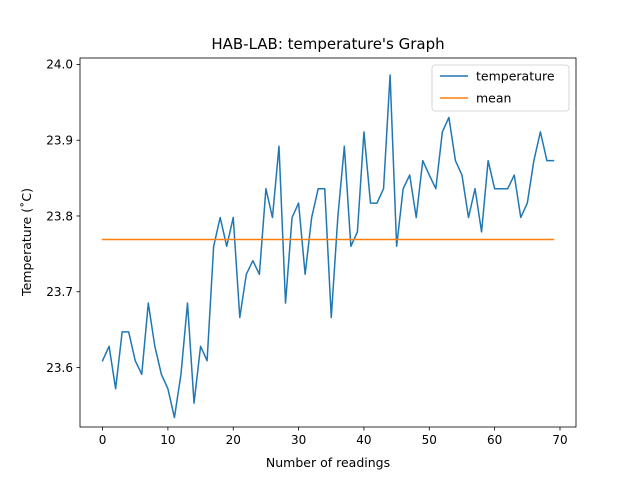 The height and width of the screenshot is (480, 640). I want to click on y-axis-label: Temperature (˚C), so click(26, 242).